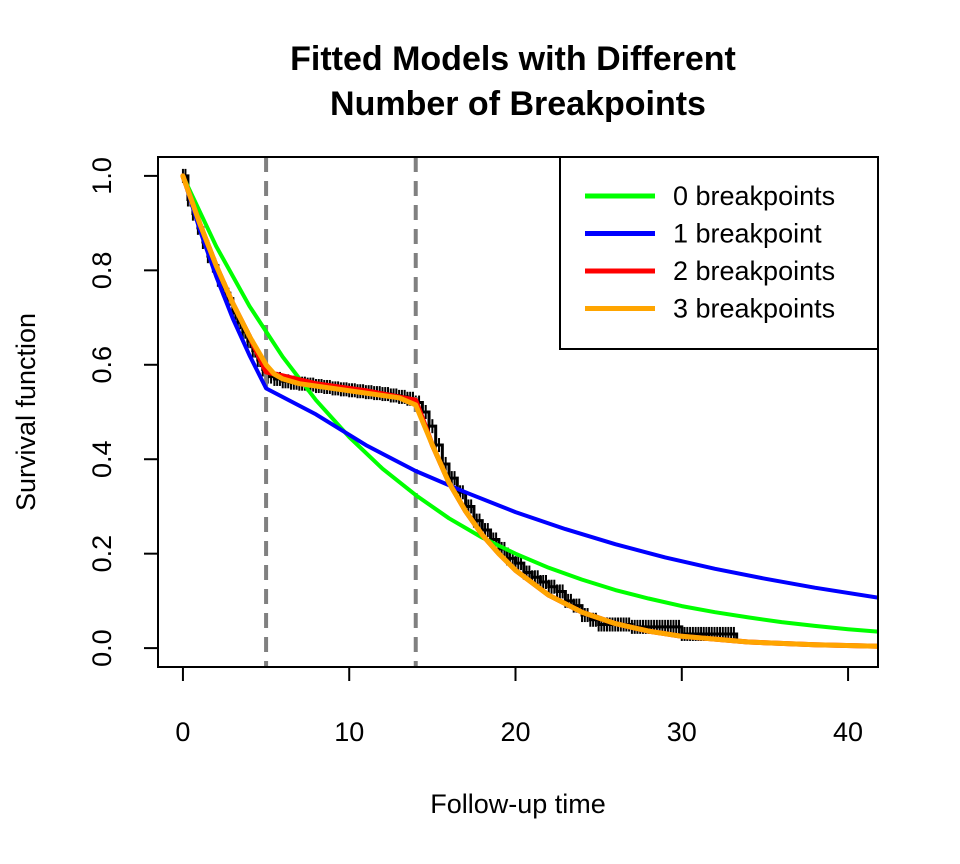  What do you see at coordinates (102, 648) in the screenshot?
I see `y-tick-label-0: 0.0` at bounding box center [102, 648].